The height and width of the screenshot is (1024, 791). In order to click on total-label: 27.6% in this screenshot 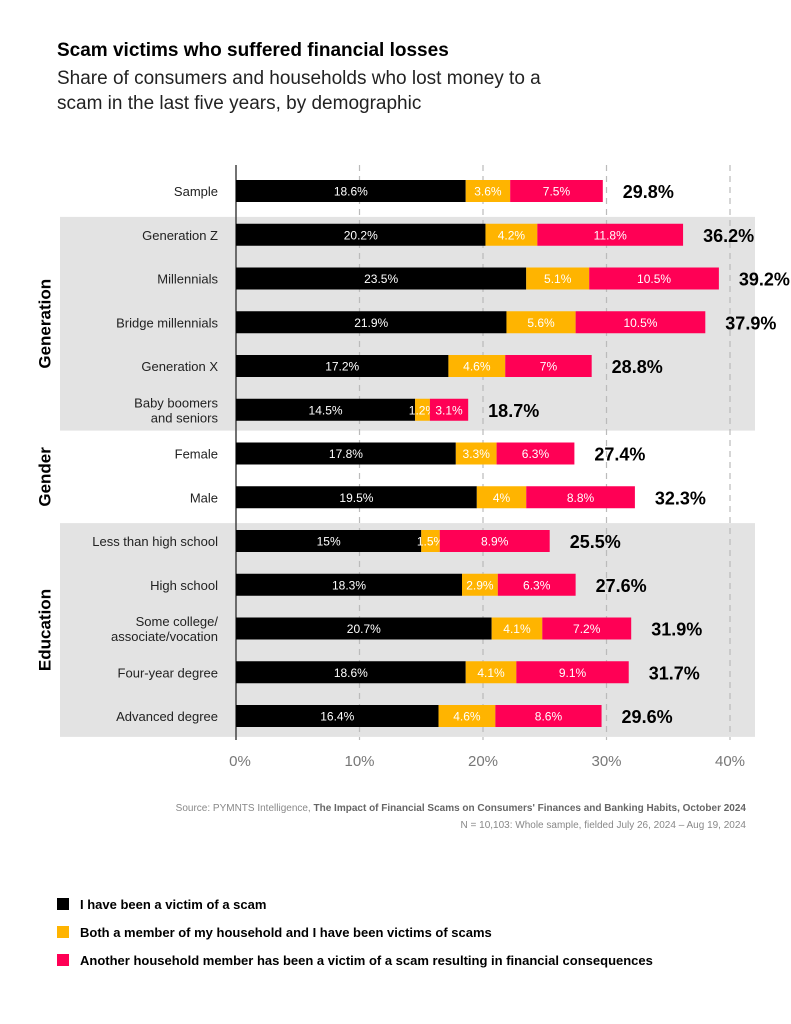, I will do `click(621, 586)`.